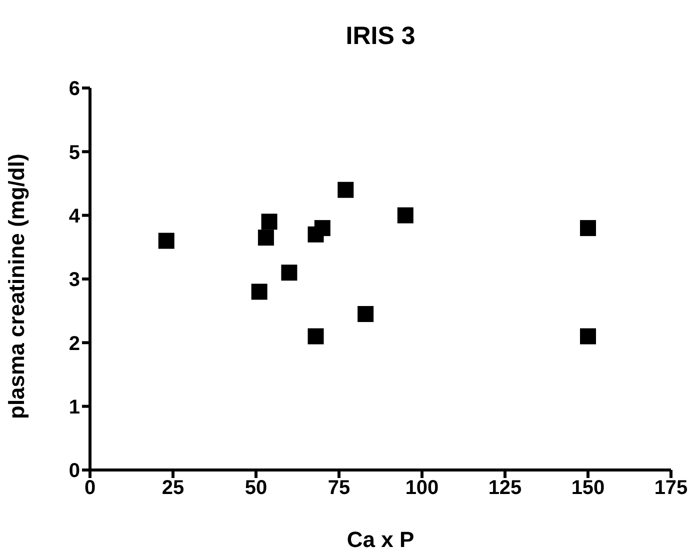  I want to click on x-tick-label: 125, so click(505, 488).